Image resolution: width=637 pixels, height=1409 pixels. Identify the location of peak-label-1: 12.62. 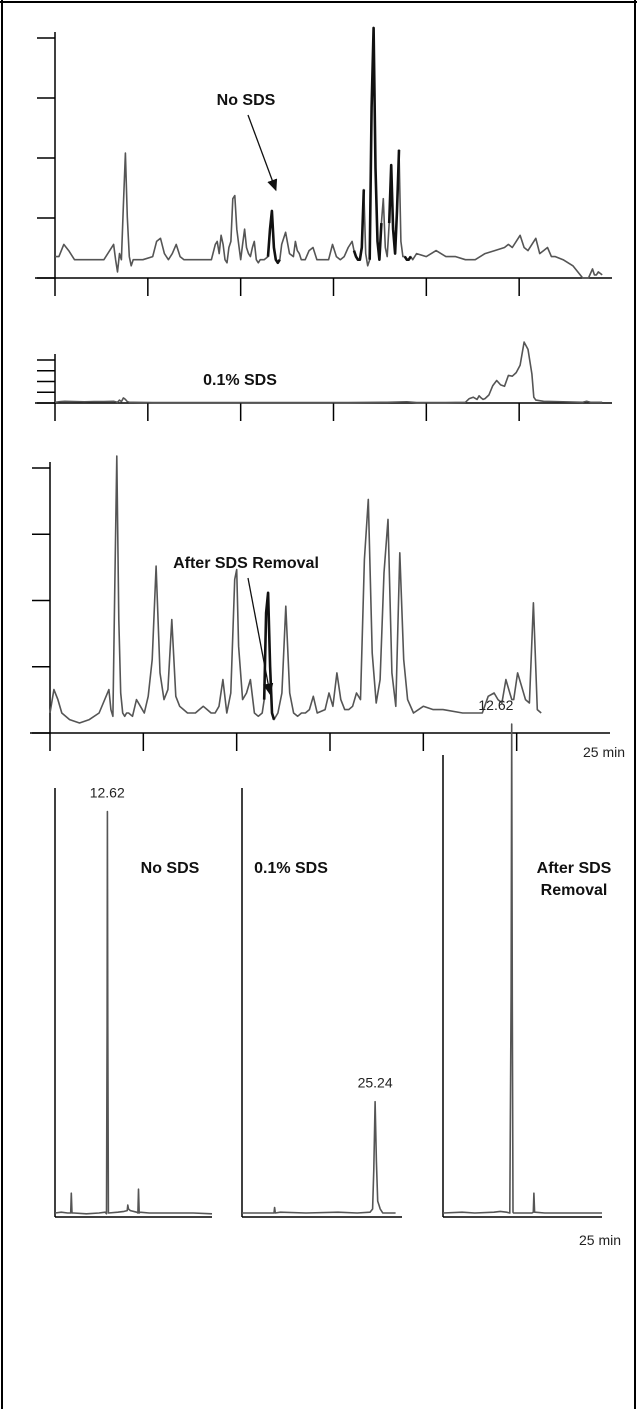
(107, 793).